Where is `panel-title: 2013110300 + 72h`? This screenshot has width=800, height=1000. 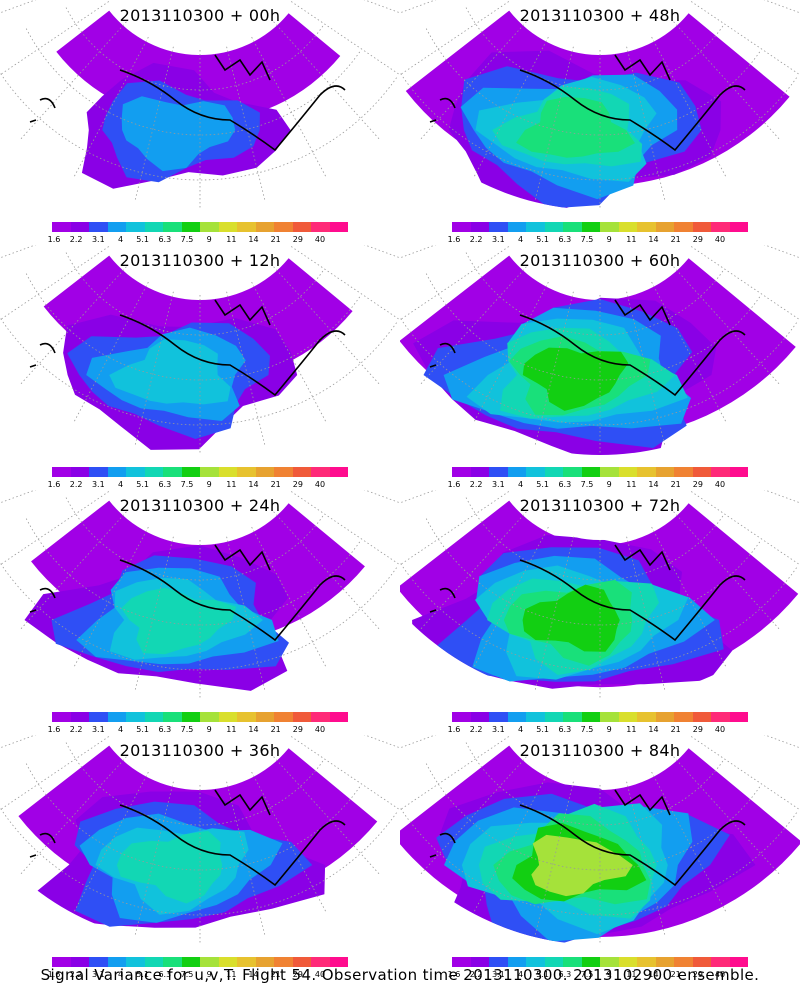
panel-title: 2013110300 + 72h is located at coordinates (600, 505).